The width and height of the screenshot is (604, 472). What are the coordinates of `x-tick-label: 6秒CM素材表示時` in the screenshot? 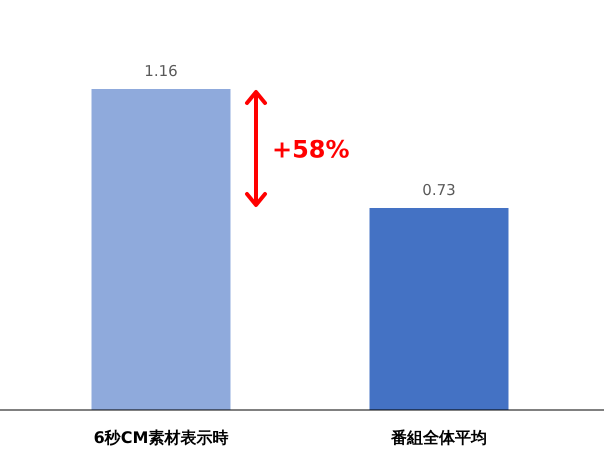 It's located at (161, 437).